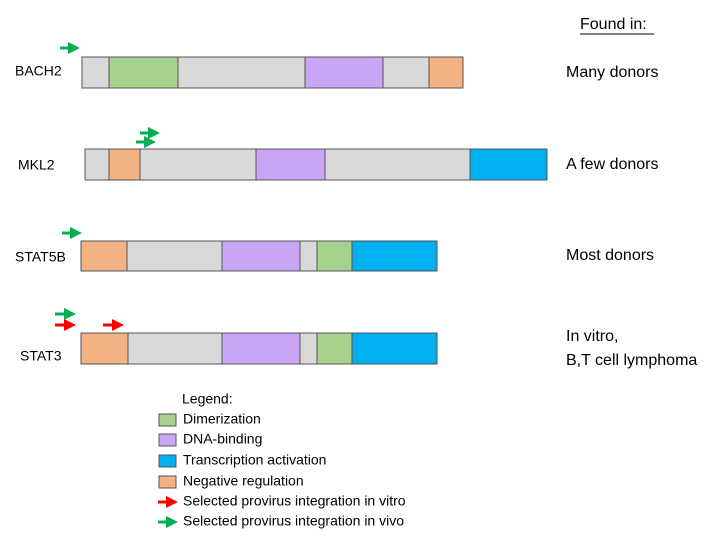 Image resolution: width=715 pixels, height=545 pixels. Describe the element at coordinates (222, 419) in the screenshot. I see `legend-entry: Dimerization` at that location.